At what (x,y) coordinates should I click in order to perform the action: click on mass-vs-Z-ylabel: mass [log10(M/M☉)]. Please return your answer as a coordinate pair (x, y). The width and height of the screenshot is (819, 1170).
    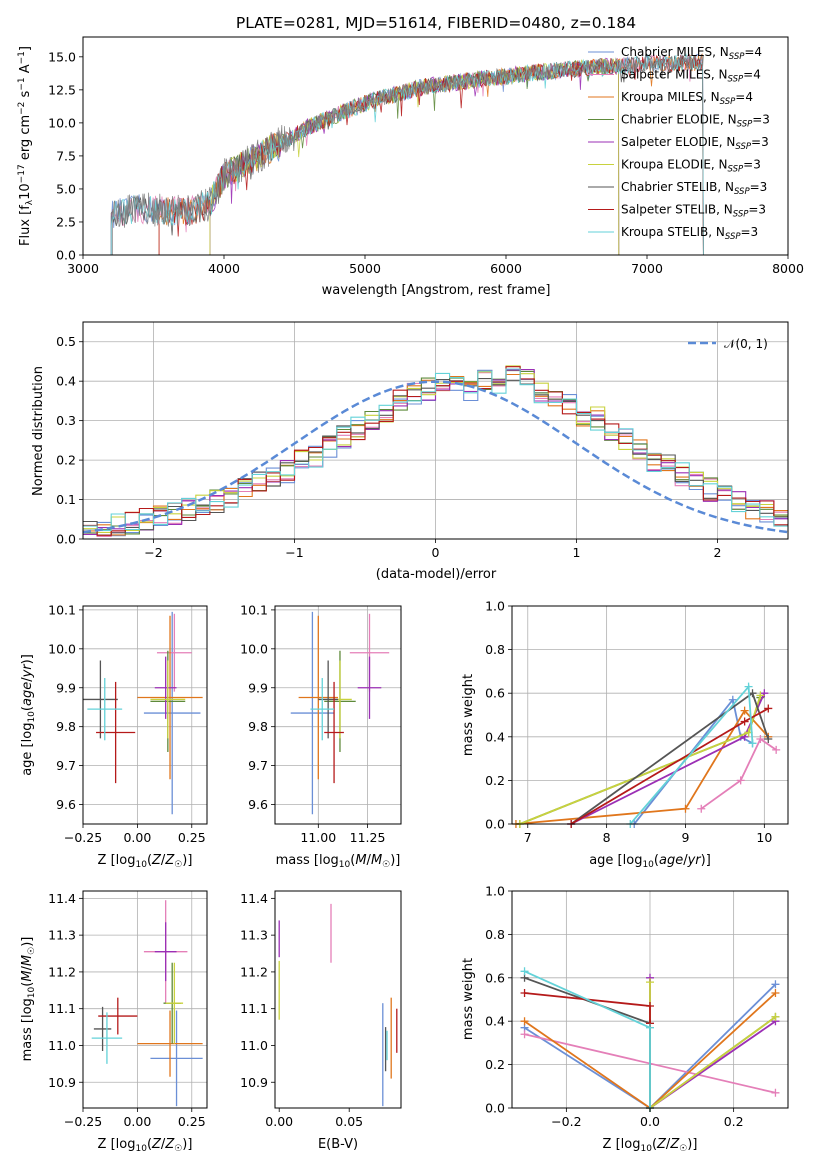
    Looking at the image, I should click on (28, 999).